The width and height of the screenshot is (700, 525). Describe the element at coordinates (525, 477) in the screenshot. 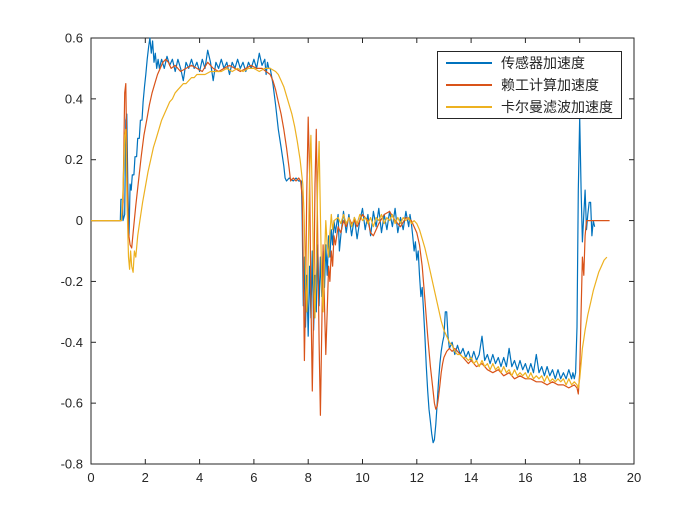

I see `x-tick-label: 16` at that location.